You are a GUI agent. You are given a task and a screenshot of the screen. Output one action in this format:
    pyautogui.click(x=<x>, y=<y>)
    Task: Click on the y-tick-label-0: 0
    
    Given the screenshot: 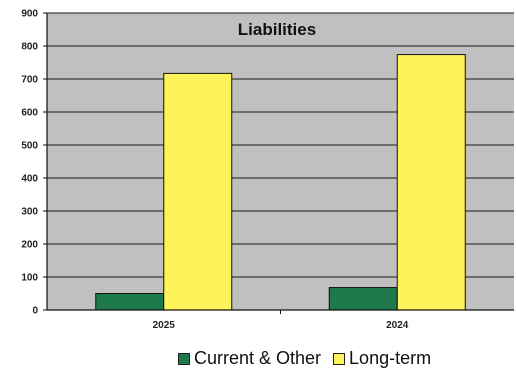 What is the action you would take?
    pyautogui.click(x=35, y=311)
    